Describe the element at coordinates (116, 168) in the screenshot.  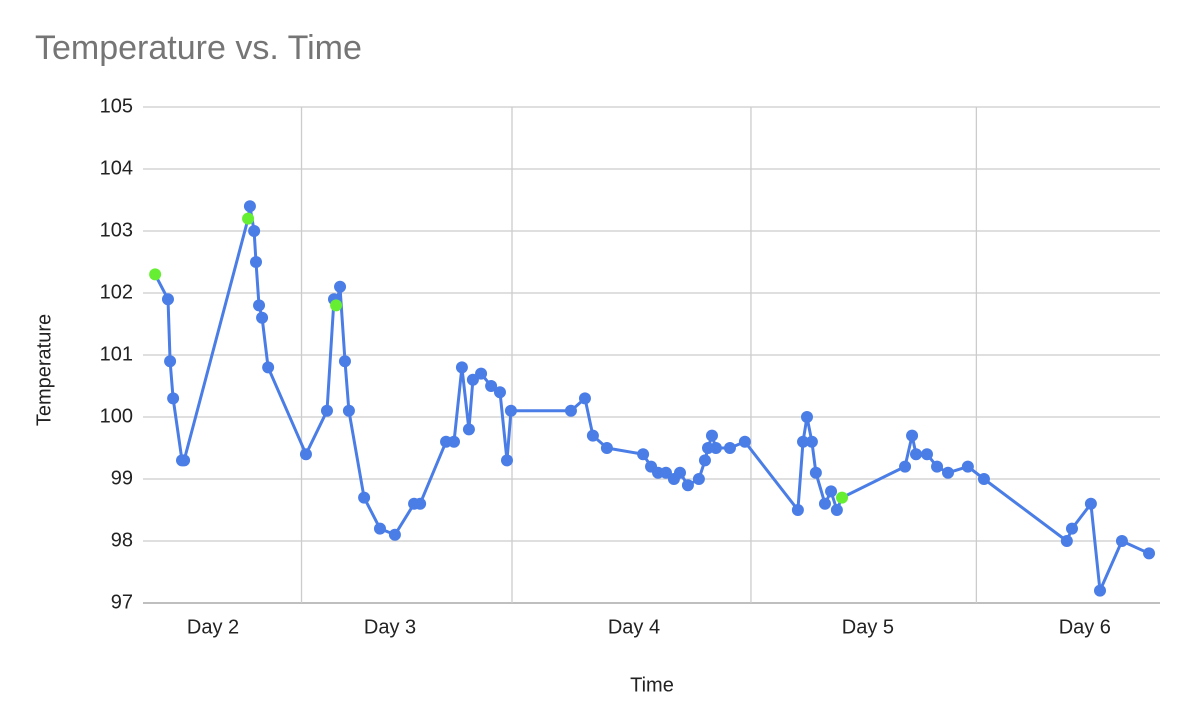
I see `y-tick-label: 104` at that location.